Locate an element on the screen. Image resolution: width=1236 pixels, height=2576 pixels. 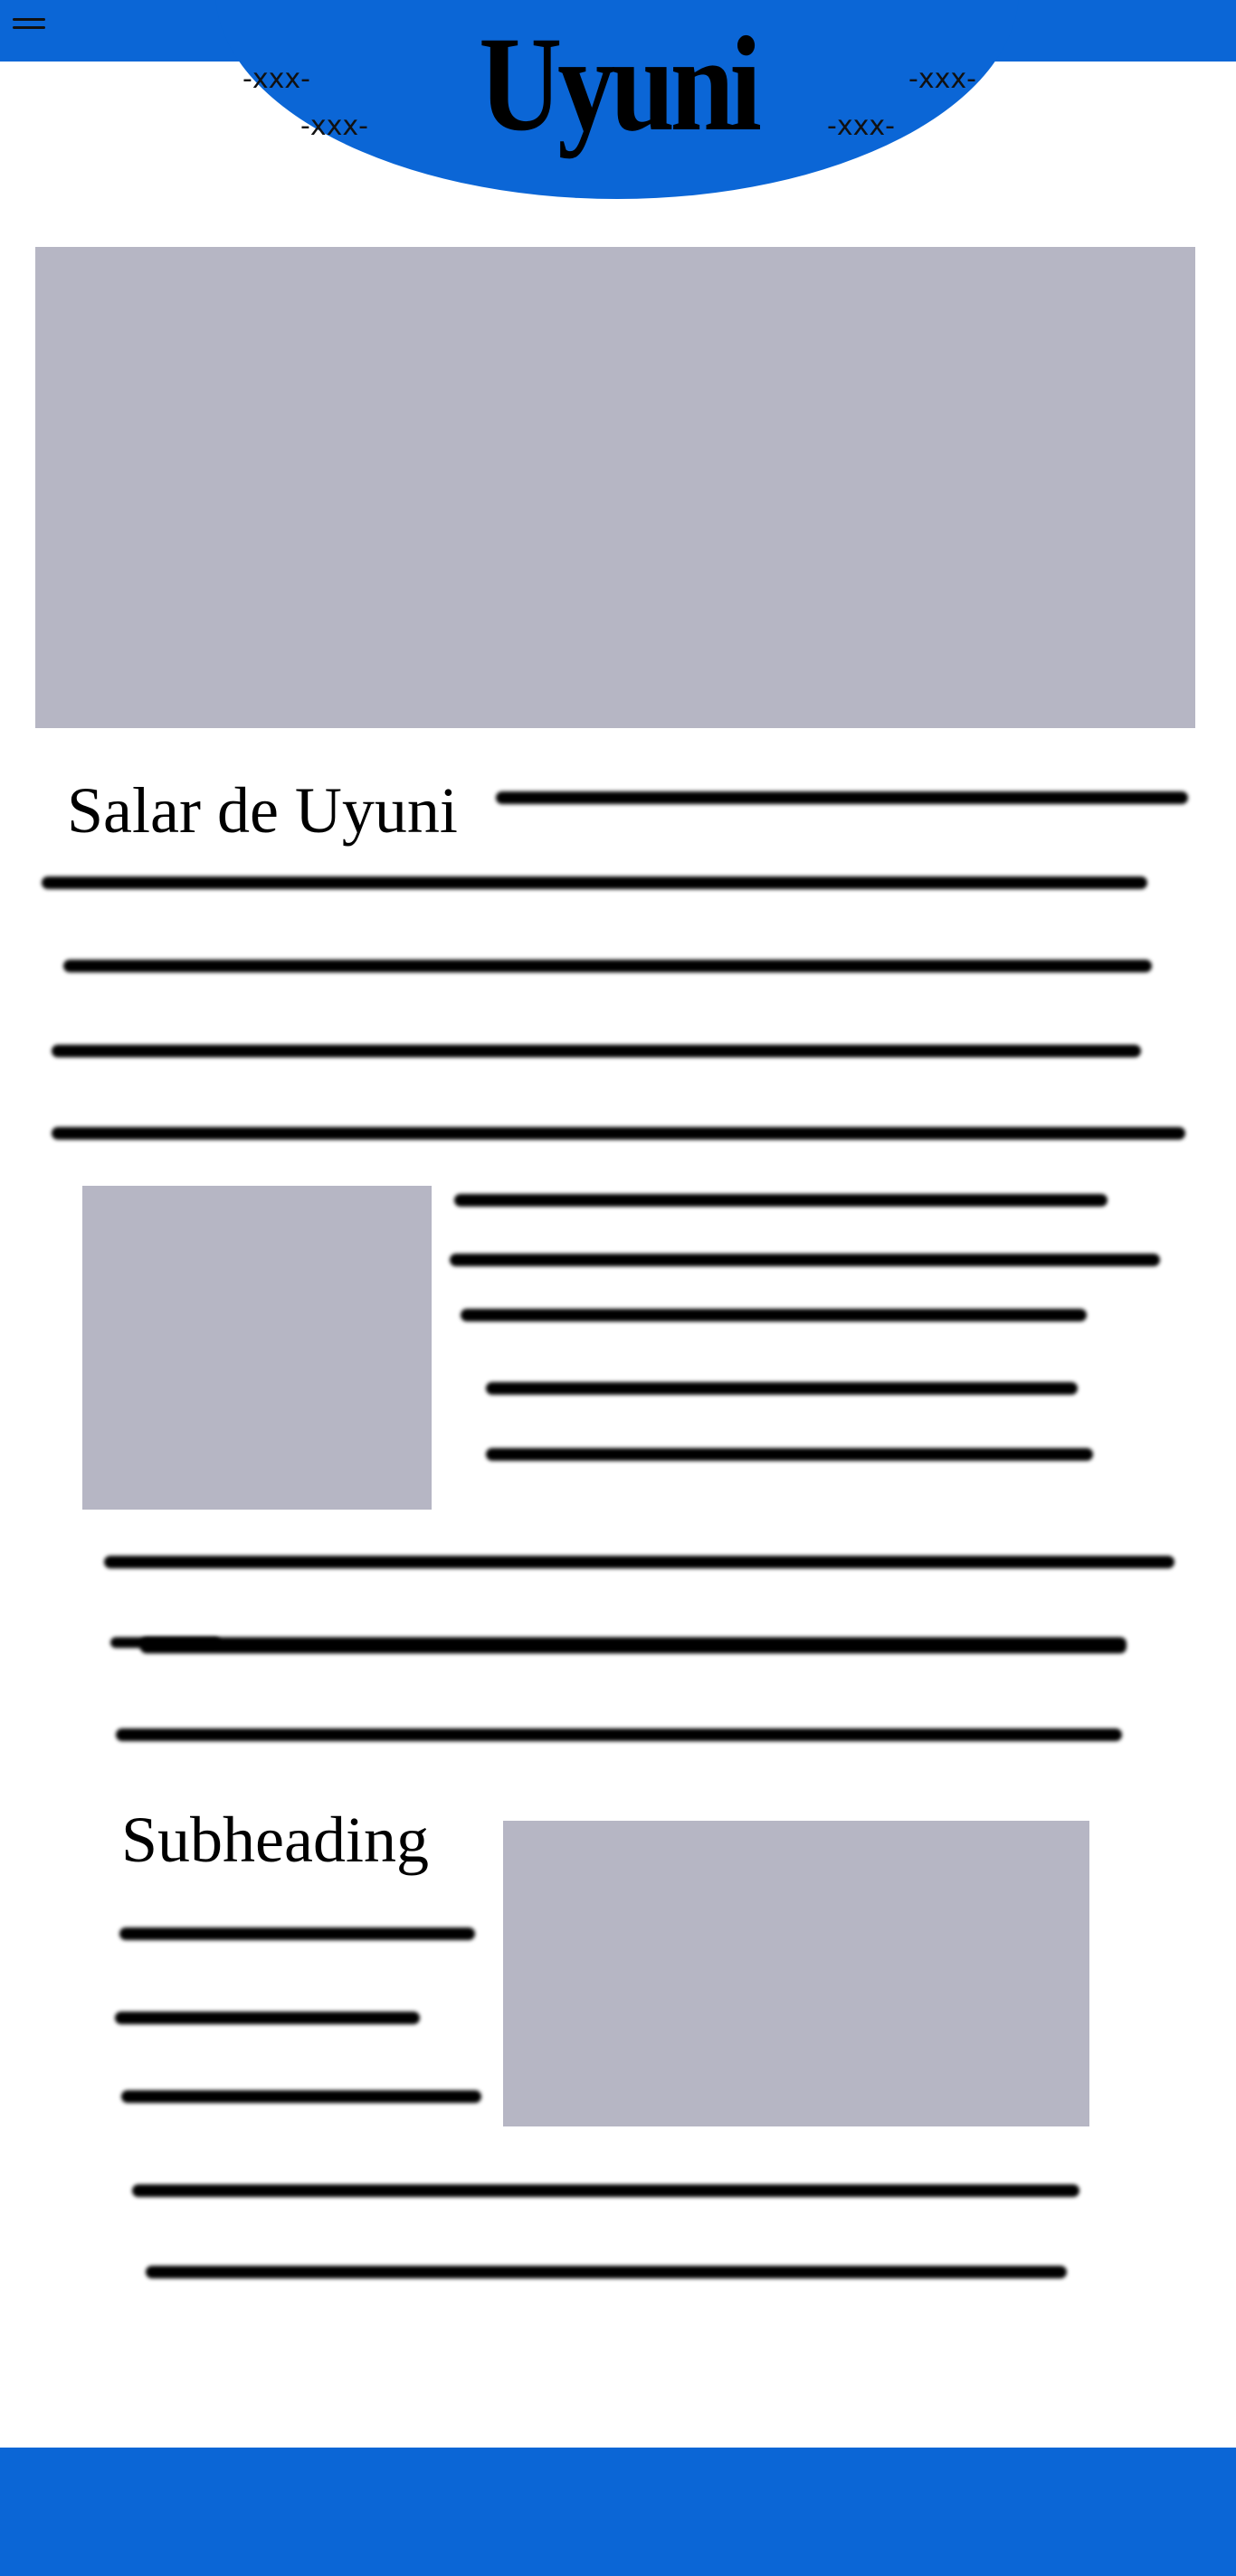
nav-link-3: -xxx- is located at coordinates (942, 79).